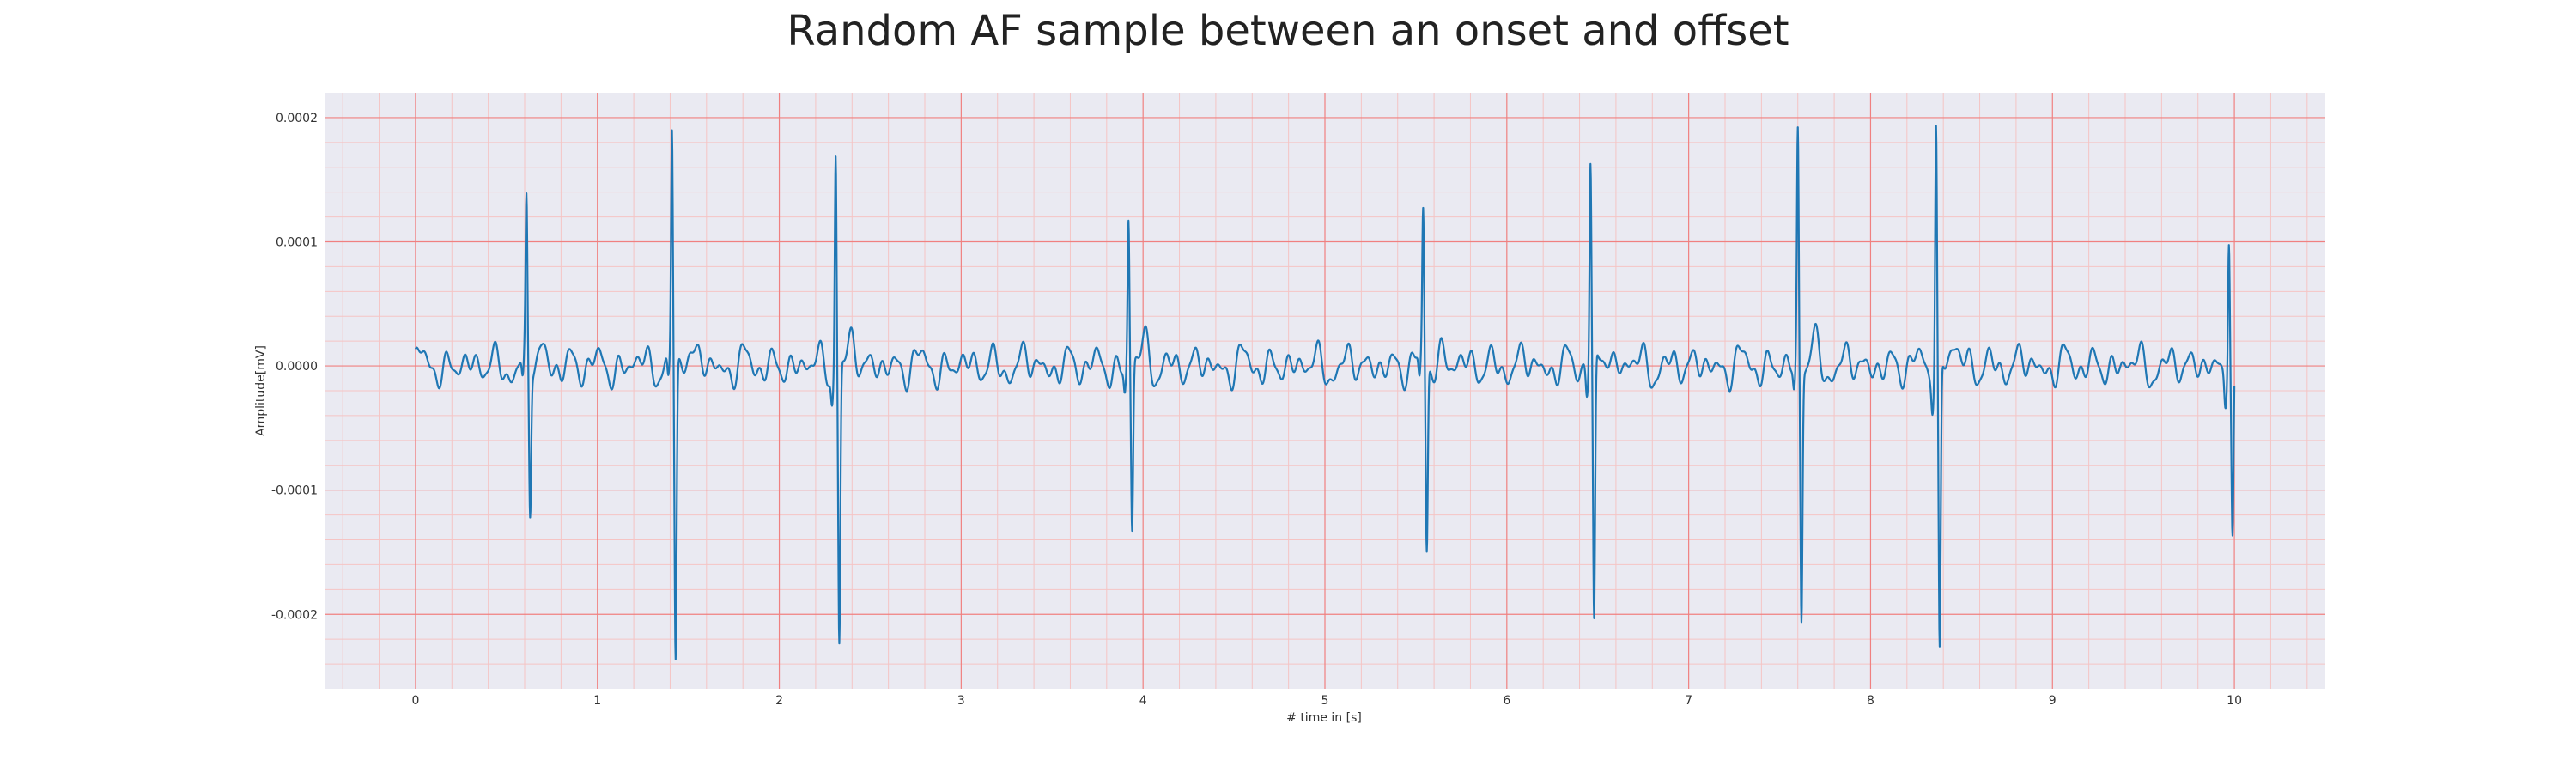  I want to click on y-axis: 0.0002 0.0001 0.0000 -0.0001 -0.0002, so click(294, 367).